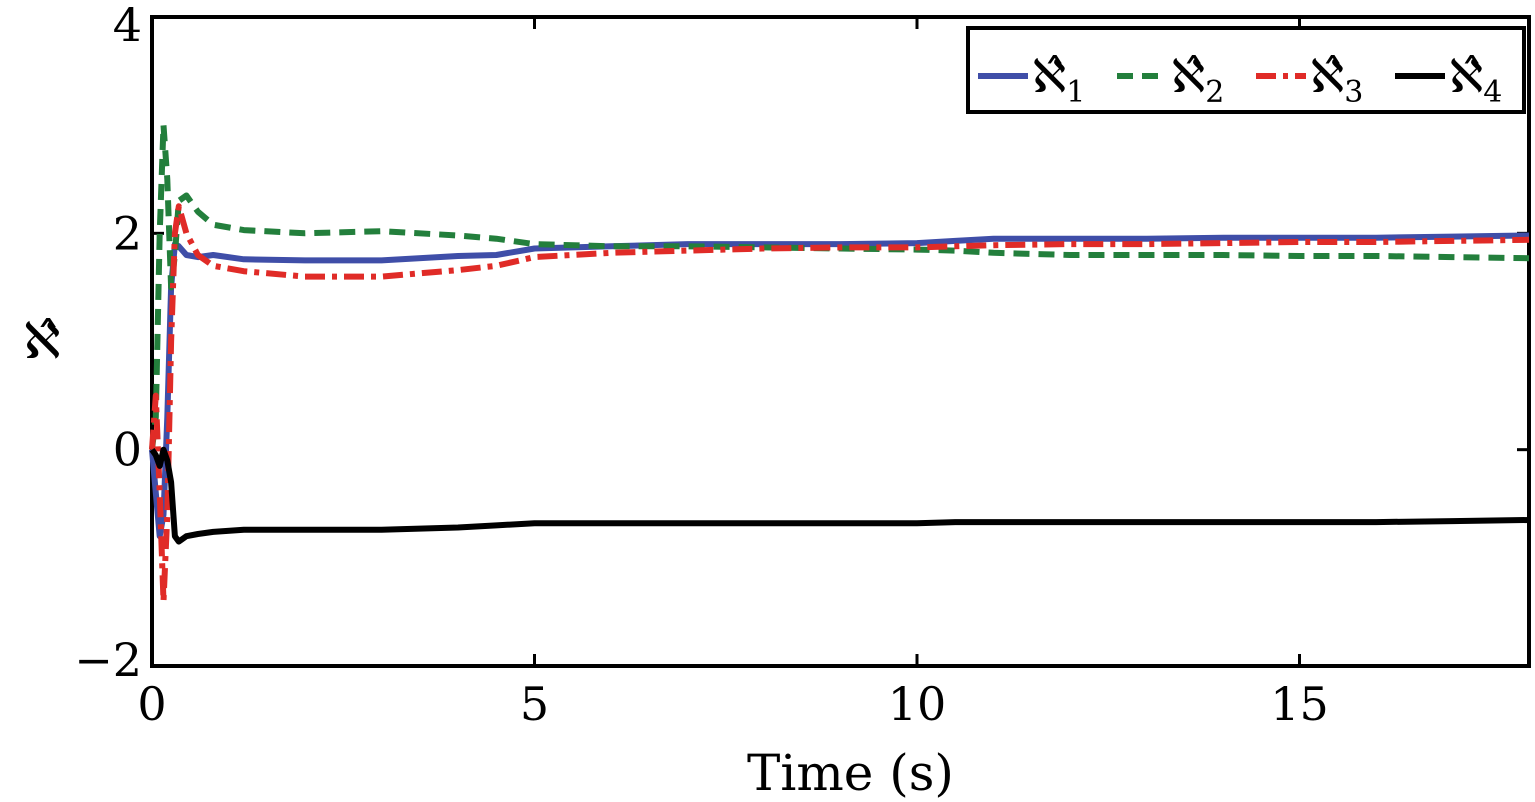 The width and height of the screenshot is (1535, 802). Describe the element at coordinates (41, 341) in the screenshot. I see `y-axis-label: ℵ̂` at that location.